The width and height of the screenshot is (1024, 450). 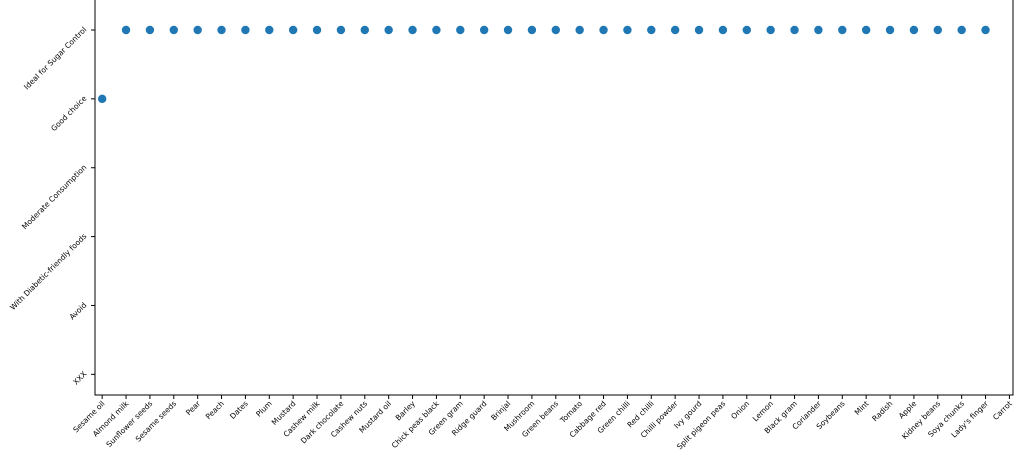 What do you see at coordinates (79, 377) in the screenshot?
I see `y-tick-label: XXX` at bounding box center [79, 377].